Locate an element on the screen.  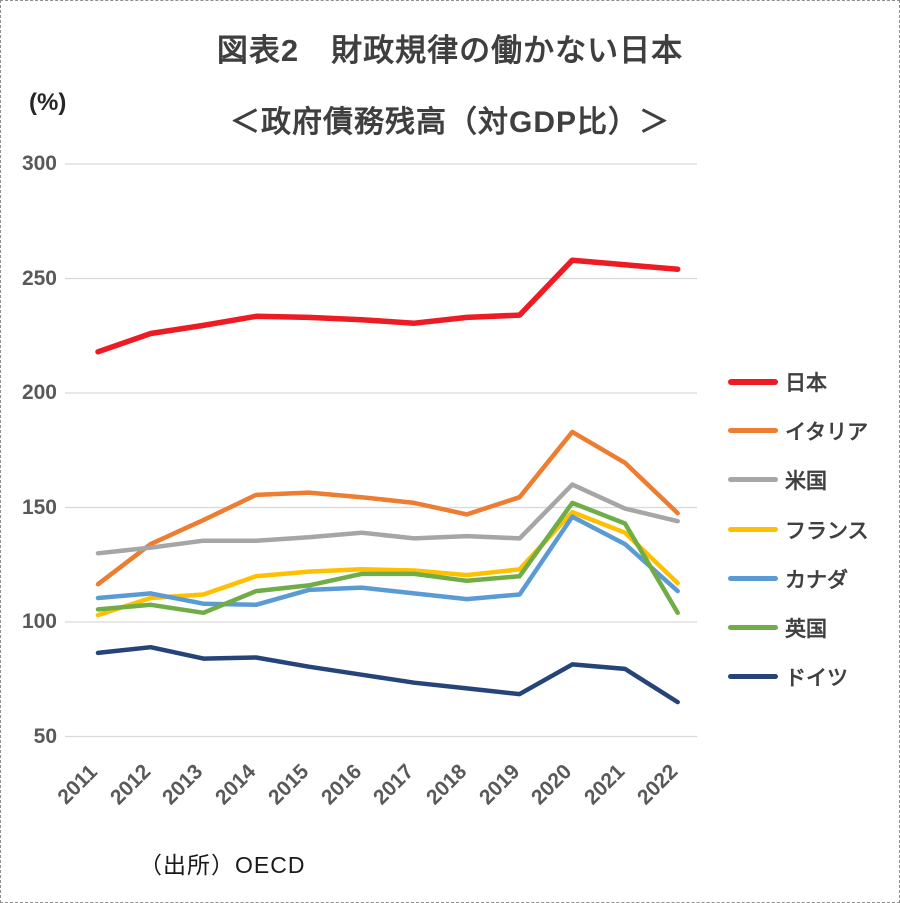
legend-label: カナダ is located at coordinates (816, 580).